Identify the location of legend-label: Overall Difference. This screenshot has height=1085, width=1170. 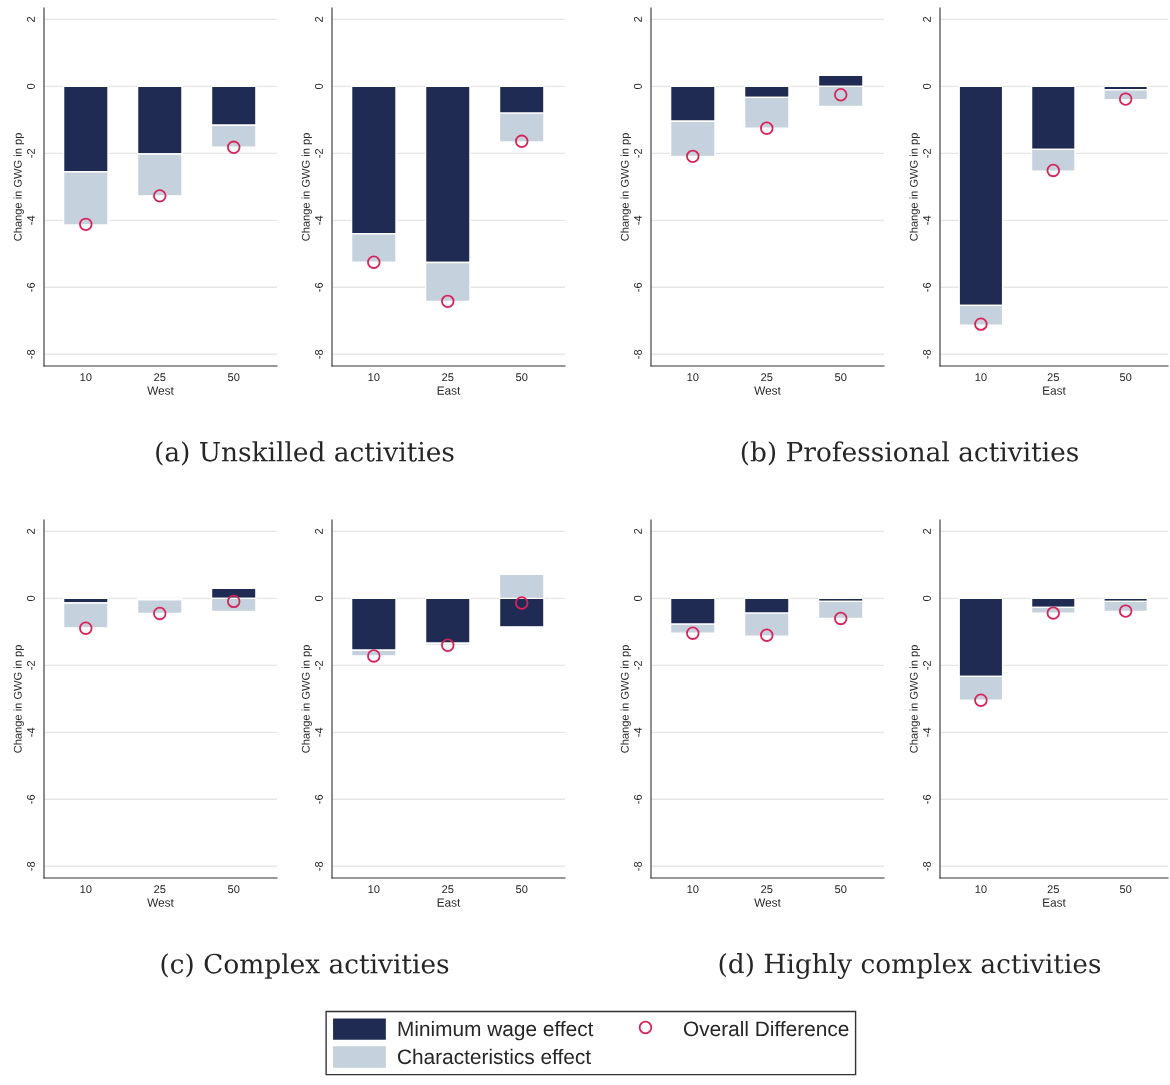
(766, 1028).